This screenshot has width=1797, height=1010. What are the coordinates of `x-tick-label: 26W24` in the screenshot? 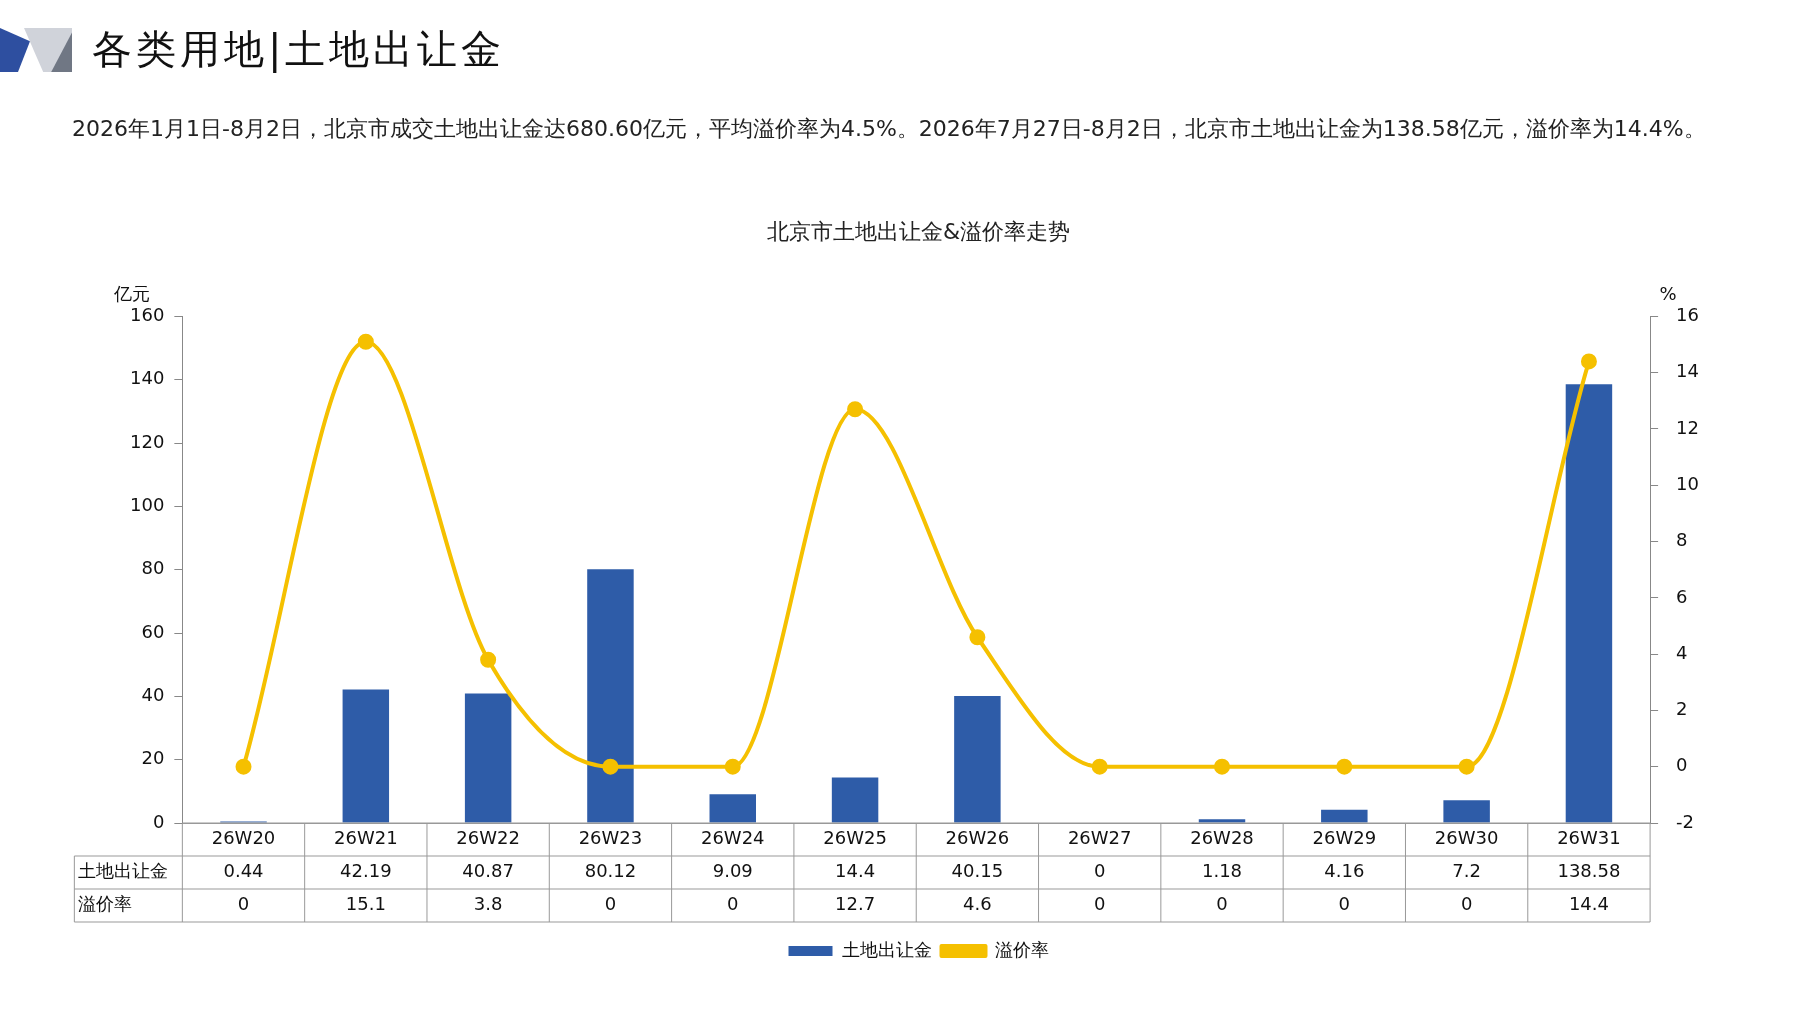 It's located at (732, 838).